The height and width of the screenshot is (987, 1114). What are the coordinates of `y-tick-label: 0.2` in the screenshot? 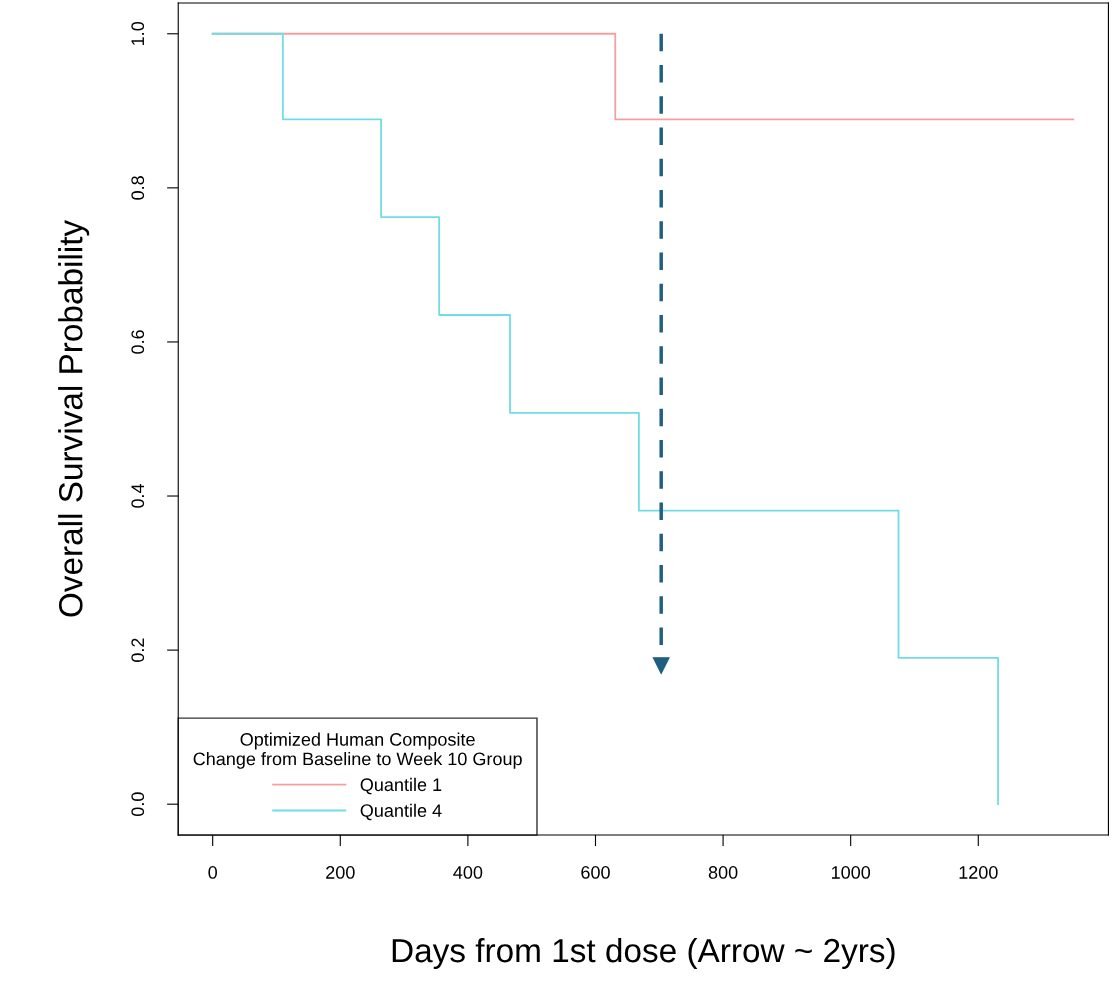 It's located at (138, 650).